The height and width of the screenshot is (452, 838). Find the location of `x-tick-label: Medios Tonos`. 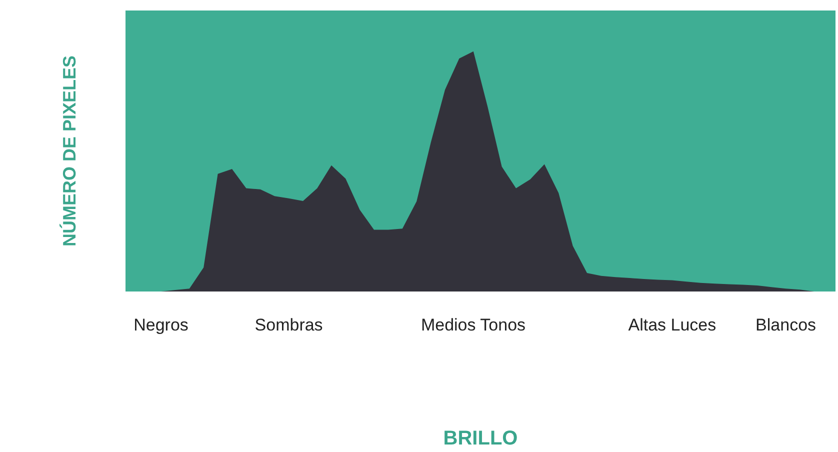

x-tick-label: Medios Tonos is located at coordinates (473, 325).